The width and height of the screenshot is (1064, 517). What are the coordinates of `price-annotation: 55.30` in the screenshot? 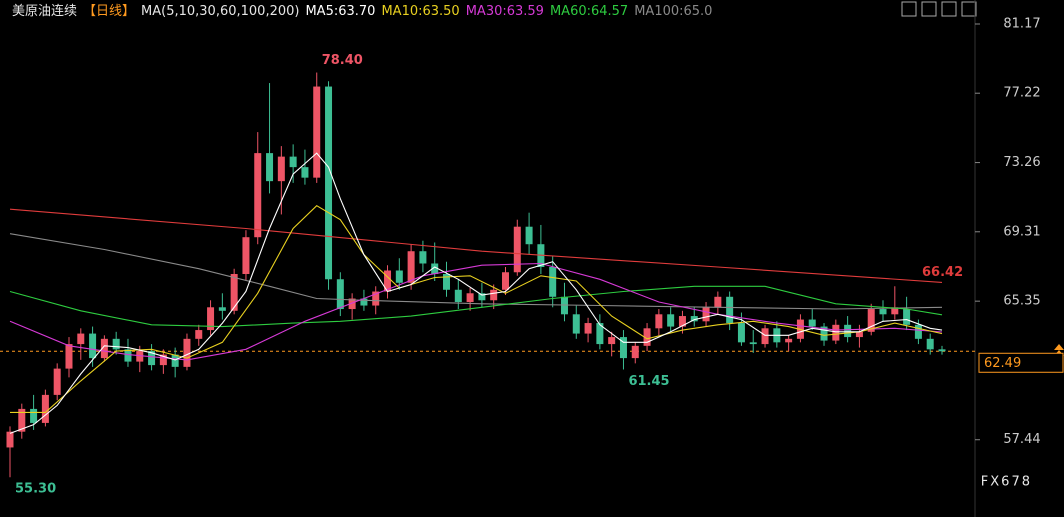 It's located at (35, 489).